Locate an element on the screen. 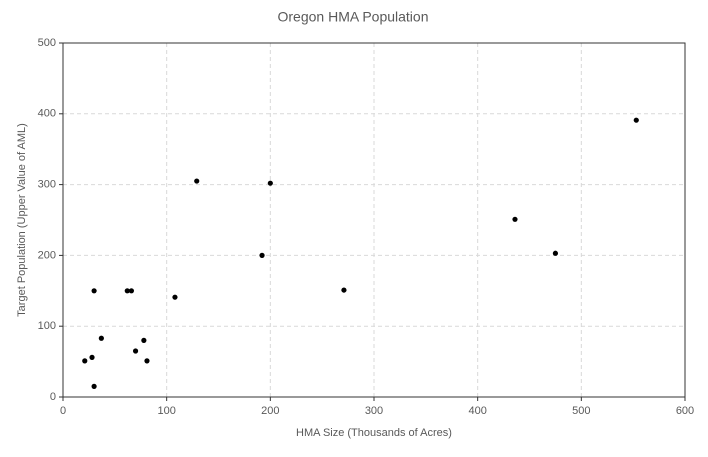 This screenshot has height=457, width=708. y-tick-label: 200 is located at coordinates (47, 255).